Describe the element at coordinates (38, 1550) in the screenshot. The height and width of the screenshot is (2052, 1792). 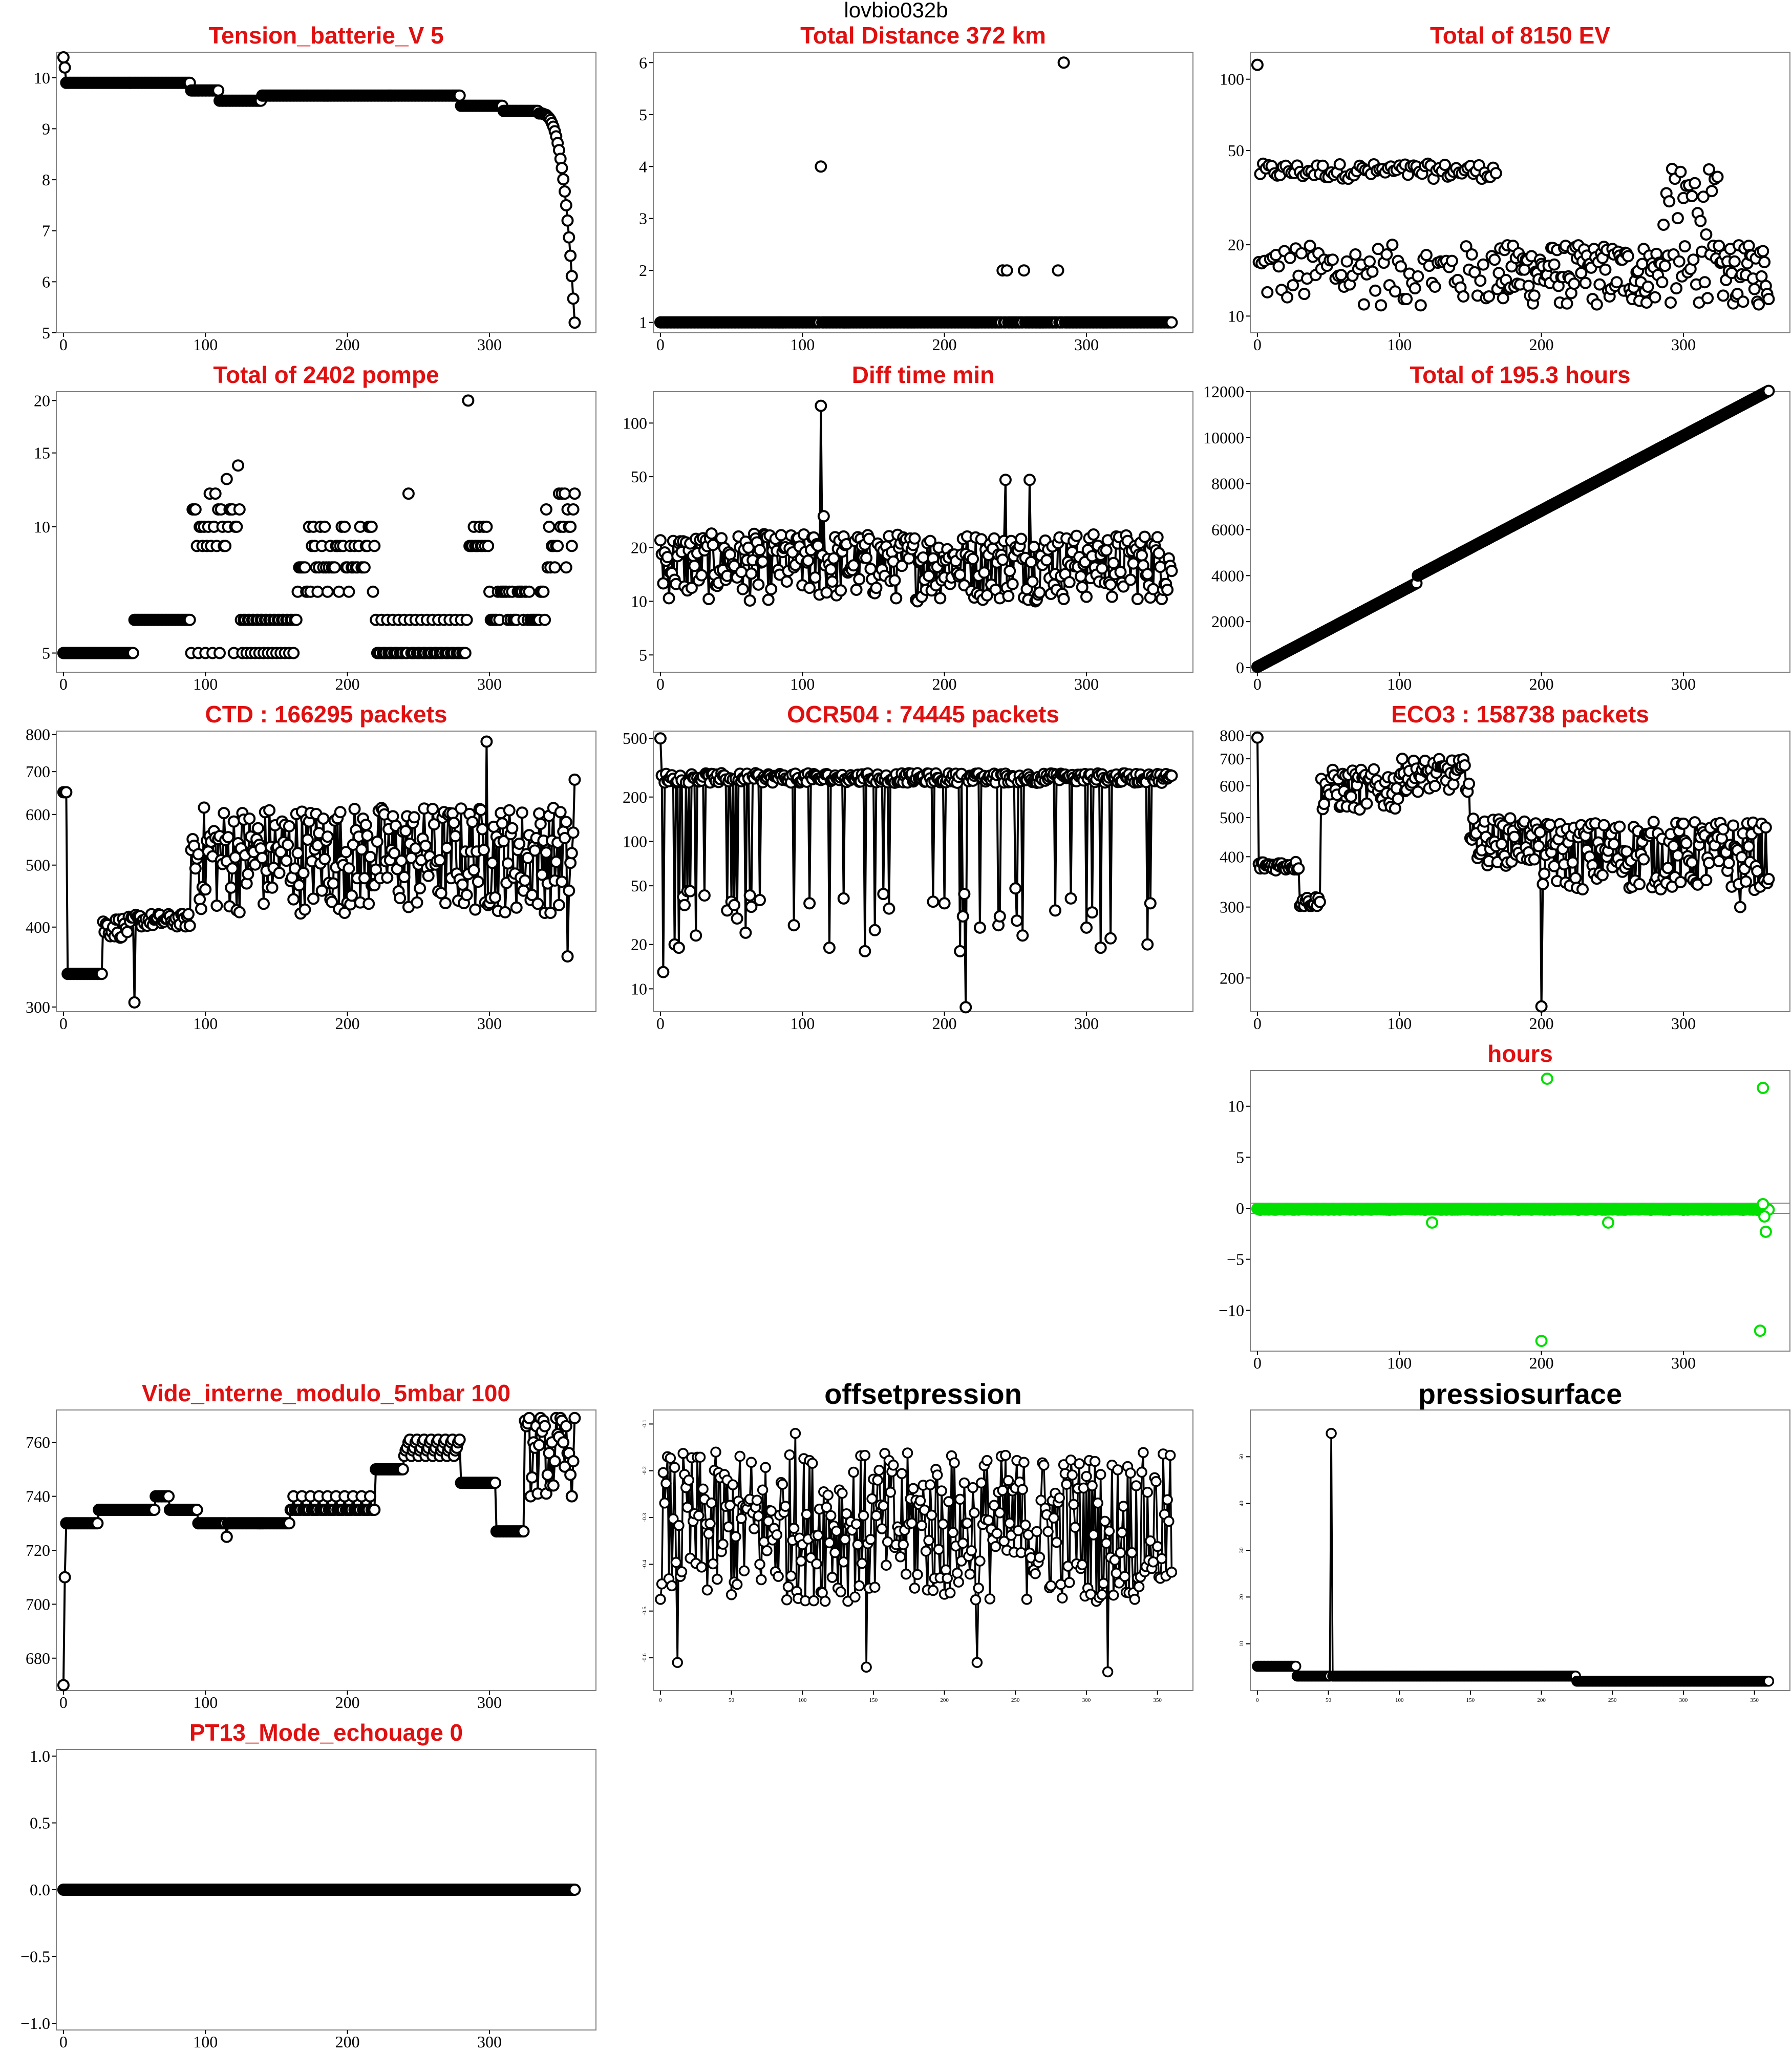
I see `y-tick-label: 720` at that location.